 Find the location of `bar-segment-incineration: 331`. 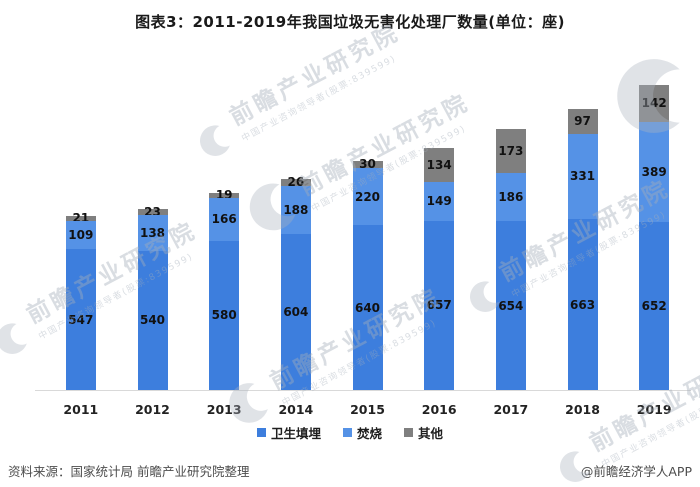

bar-segment-incineration: 331 is located at coordinates (582, 176).